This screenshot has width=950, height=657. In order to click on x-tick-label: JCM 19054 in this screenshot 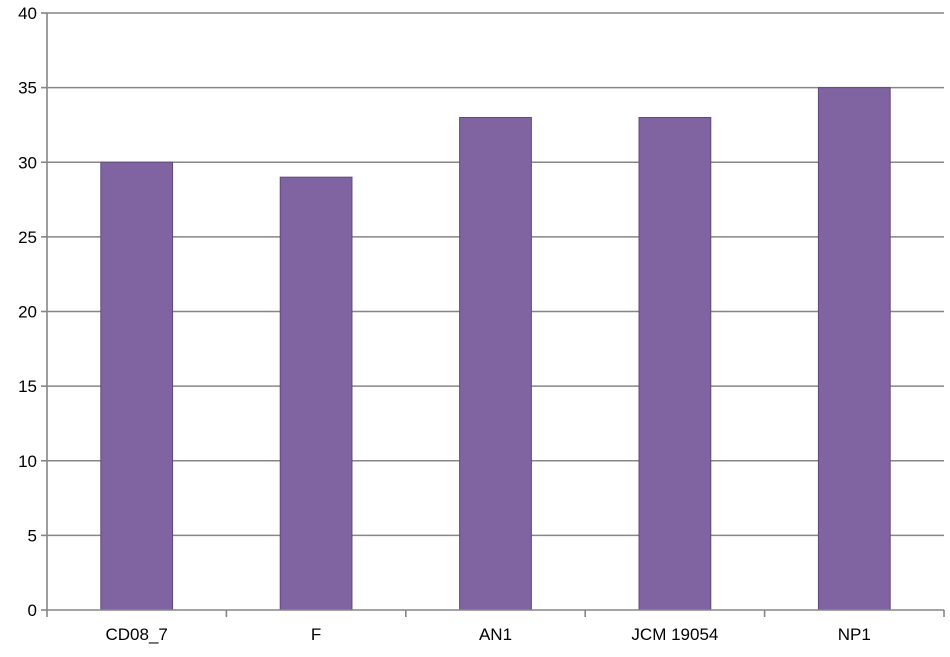, I will do `click(674, 634)`.